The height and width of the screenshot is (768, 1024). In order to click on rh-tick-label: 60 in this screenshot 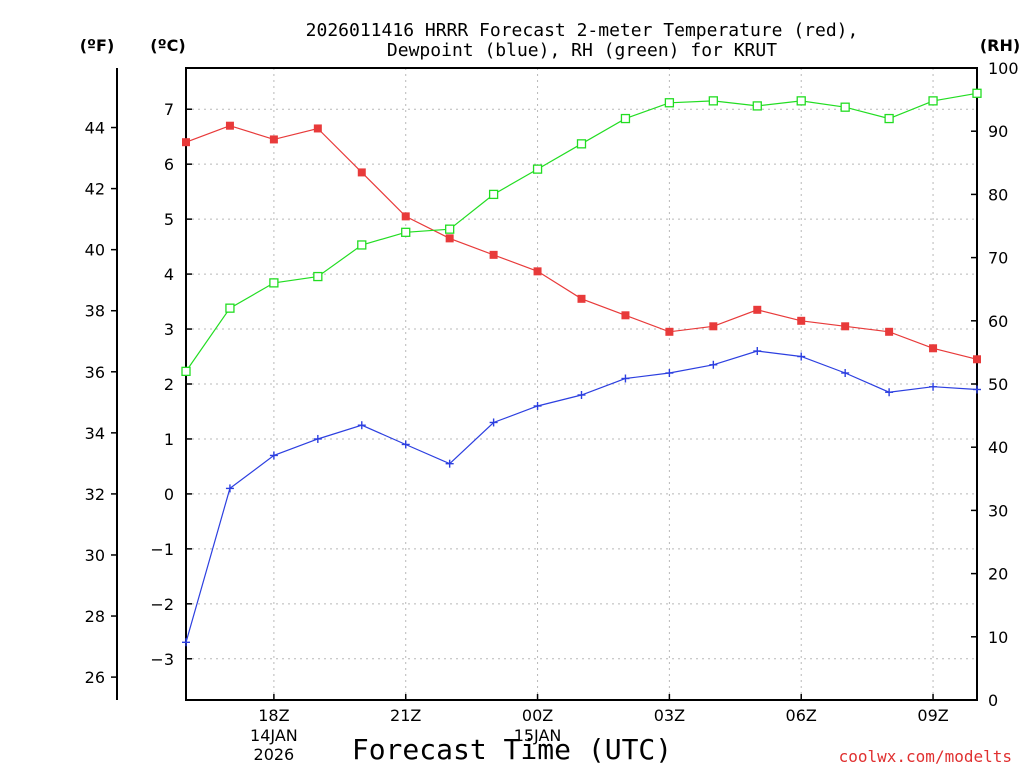, I will do `click(998, 321)`.